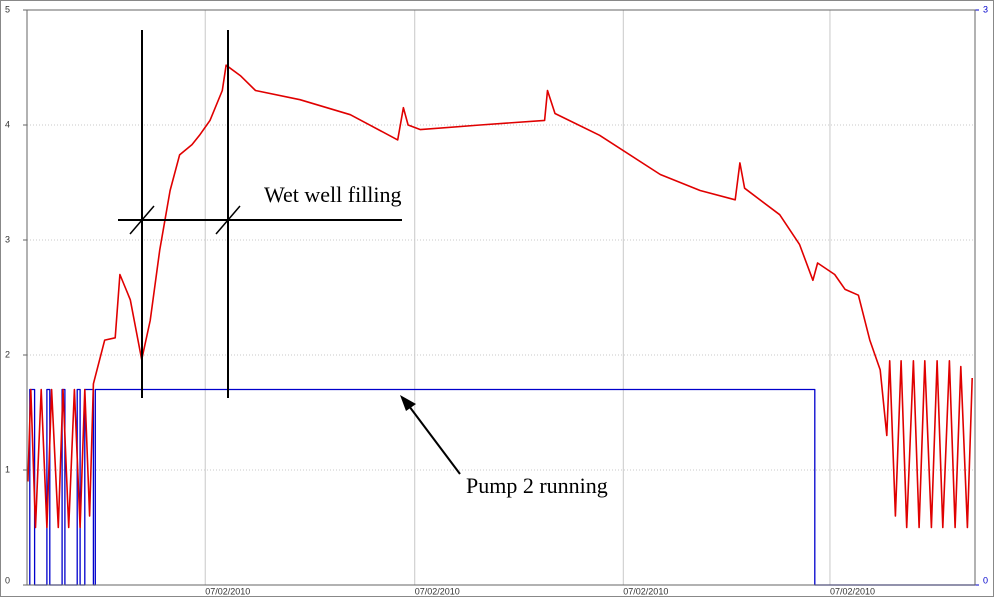  I want to click on y-tick-label: 2, so click(7, 354).